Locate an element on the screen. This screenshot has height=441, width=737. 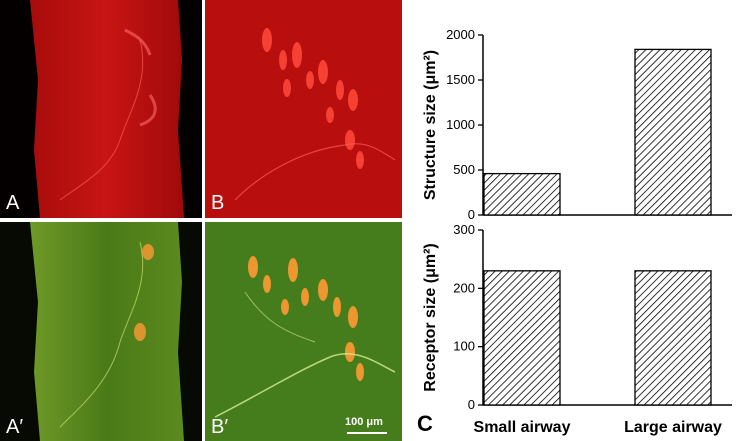
micrograph-a-prime-image is located at coordinates (107, 331).